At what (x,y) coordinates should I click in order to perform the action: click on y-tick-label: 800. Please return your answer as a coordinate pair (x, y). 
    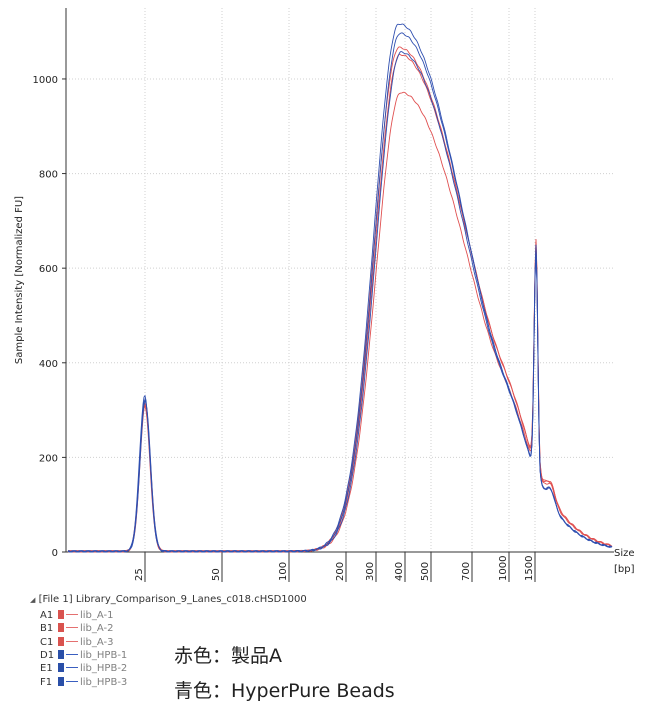
    Looking at the image, I should click on (48, 175).